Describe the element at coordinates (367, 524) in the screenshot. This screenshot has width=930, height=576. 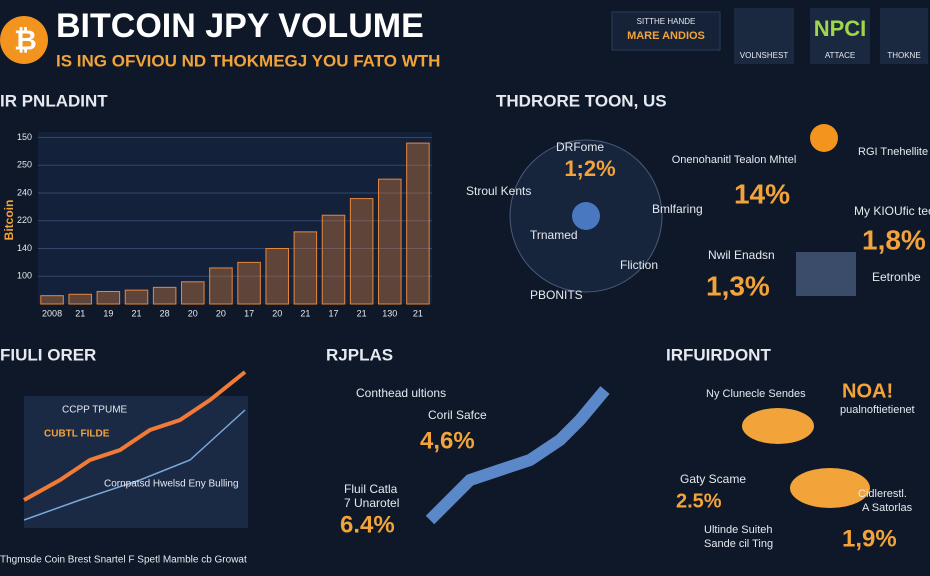
I see `value-label: 6.4%` at that location.